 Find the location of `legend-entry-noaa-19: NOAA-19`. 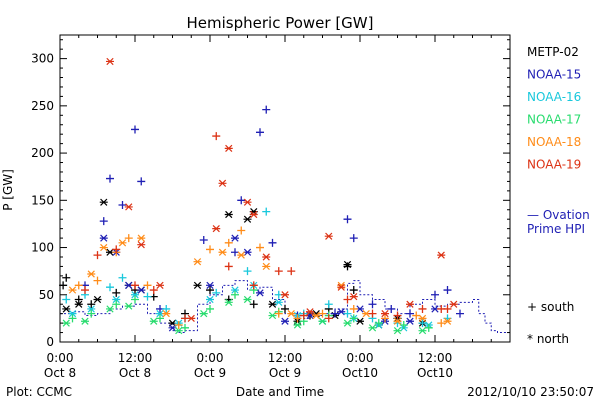

legend-entry-noaa-19: NOAA-19 is located at coordinates (554, 165).